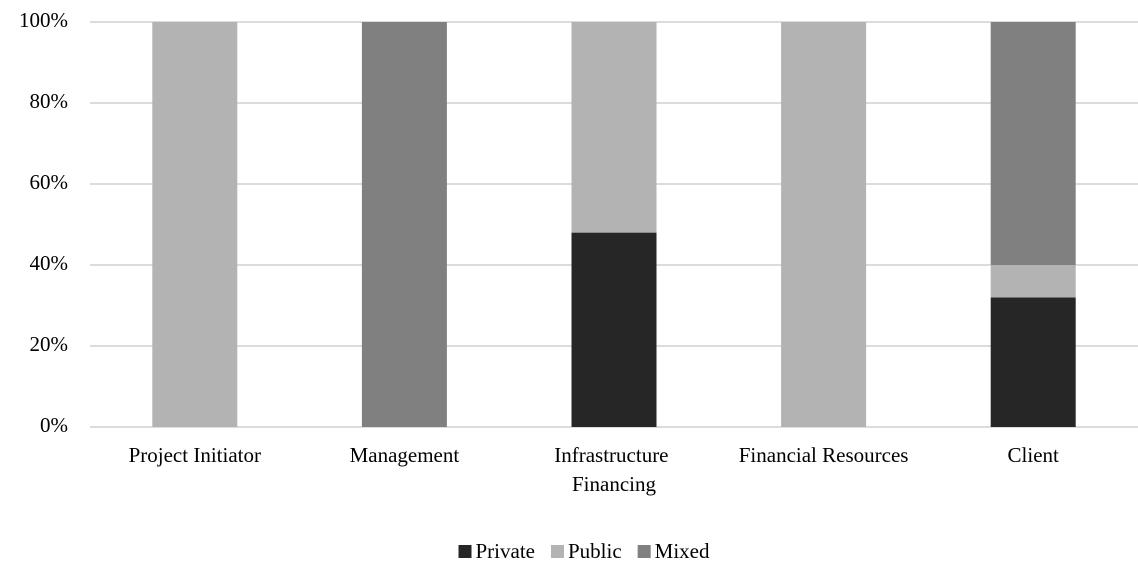  What do you see at coordinates (505, 550) in the screenshot?
I see `legend-label: Private` at bounding box center [505, 550].